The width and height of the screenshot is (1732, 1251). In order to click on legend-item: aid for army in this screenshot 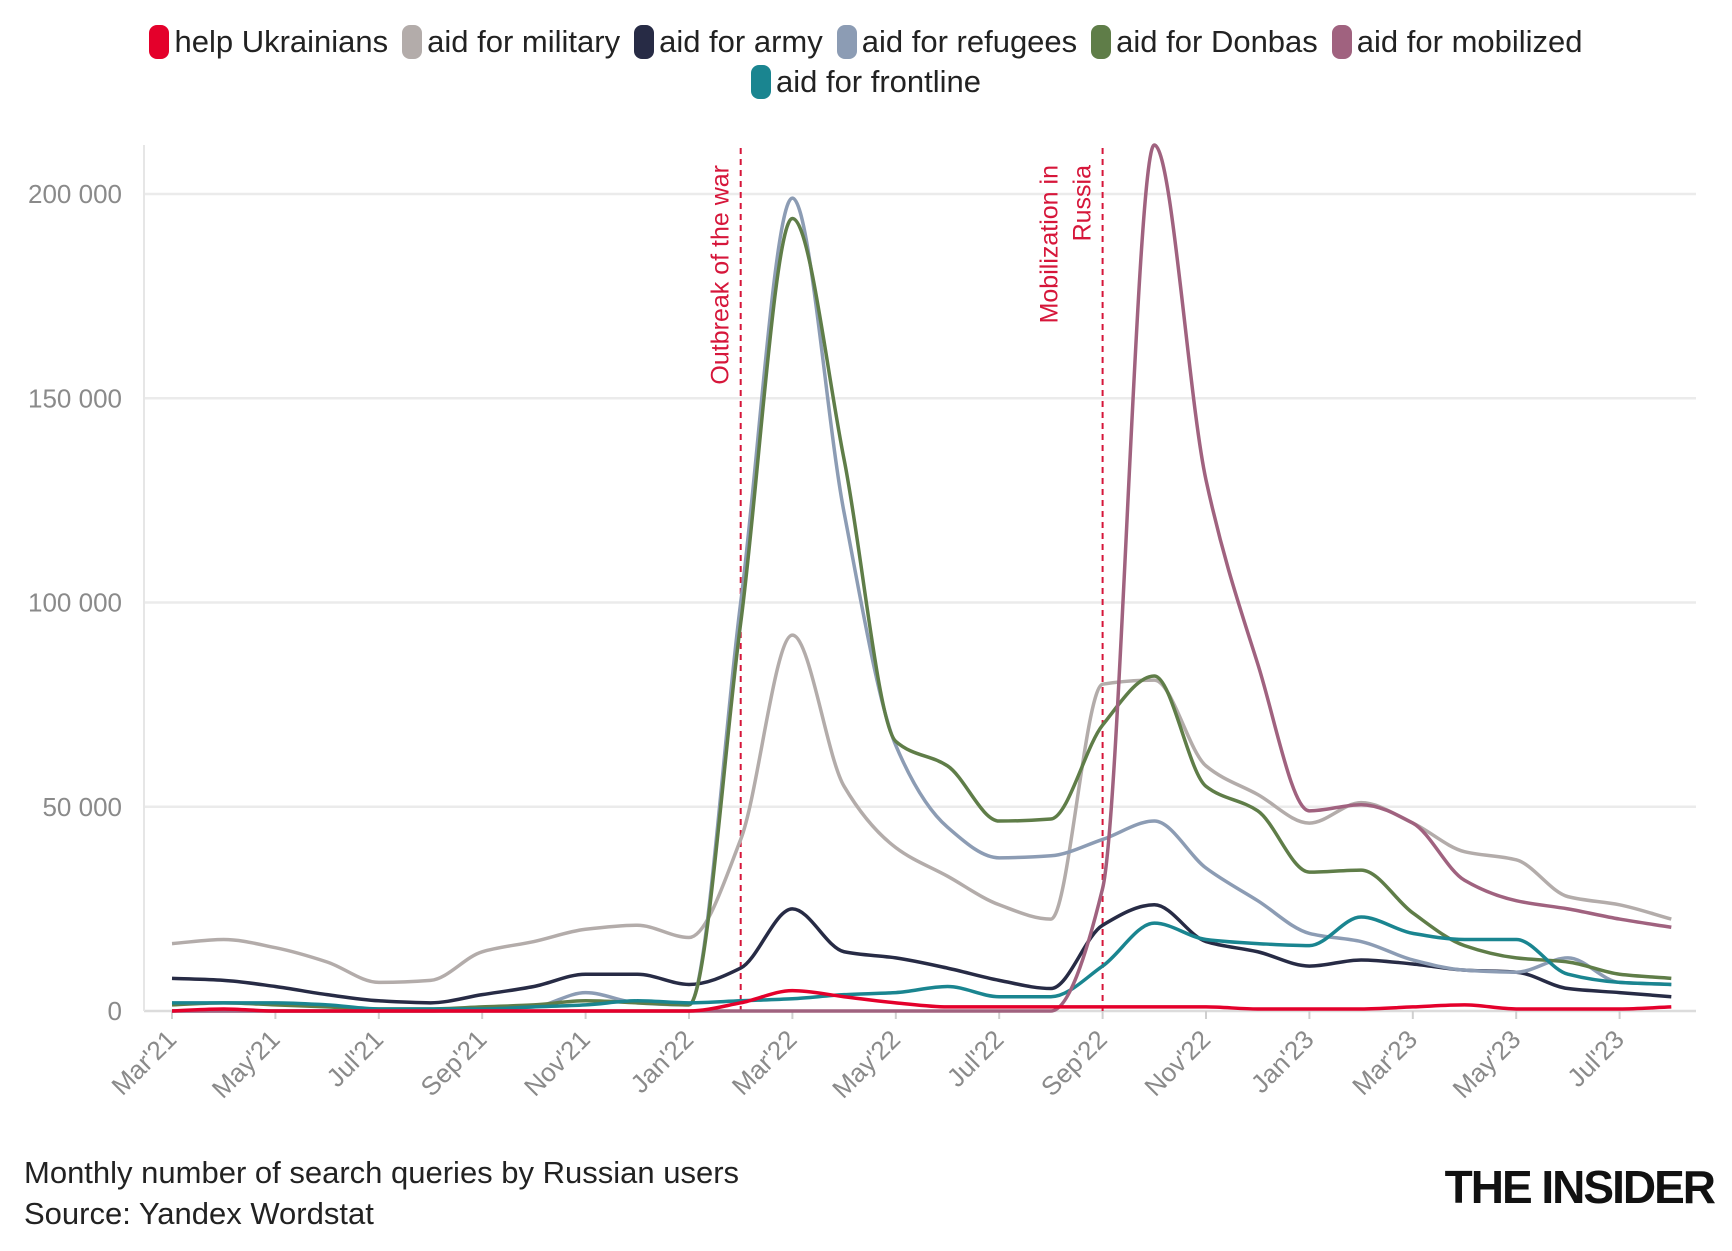, I will do `click(728, 42)`.